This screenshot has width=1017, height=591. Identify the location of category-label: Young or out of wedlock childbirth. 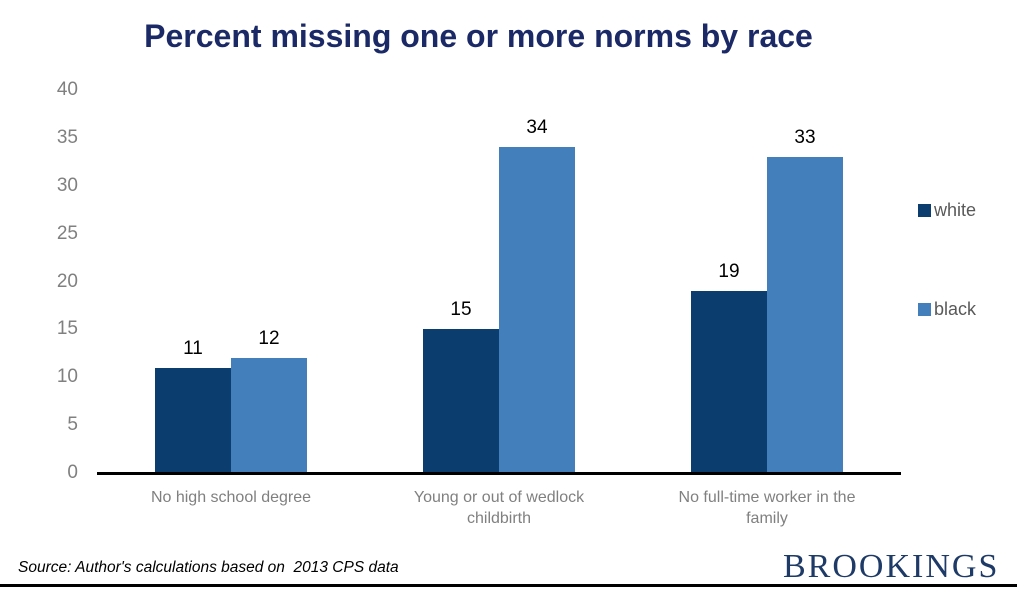
(499, 508).